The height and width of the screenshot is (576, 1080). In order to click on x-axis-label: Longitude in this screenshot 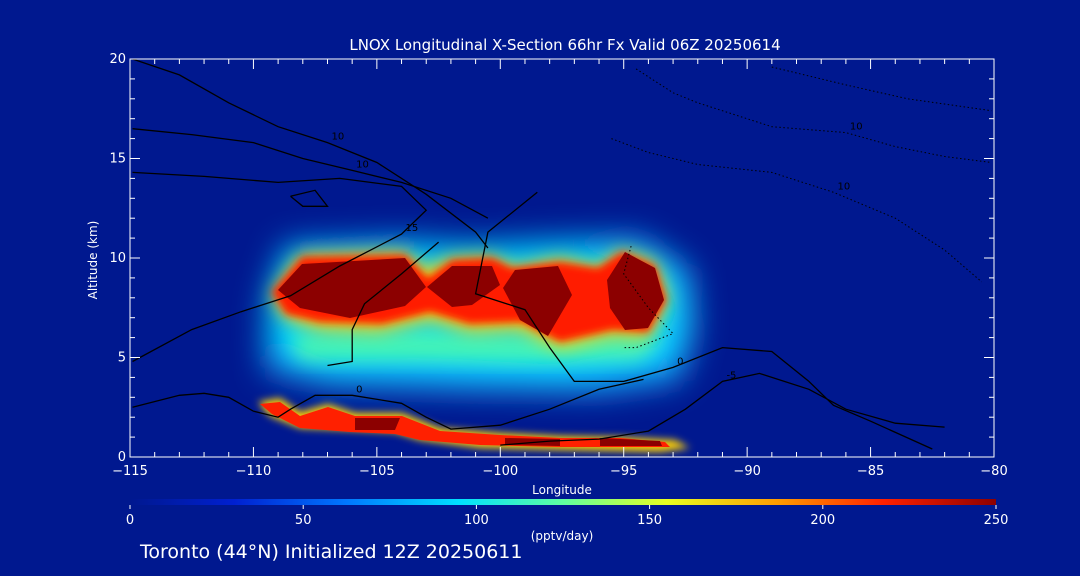, I will do `click(562, 490)`.